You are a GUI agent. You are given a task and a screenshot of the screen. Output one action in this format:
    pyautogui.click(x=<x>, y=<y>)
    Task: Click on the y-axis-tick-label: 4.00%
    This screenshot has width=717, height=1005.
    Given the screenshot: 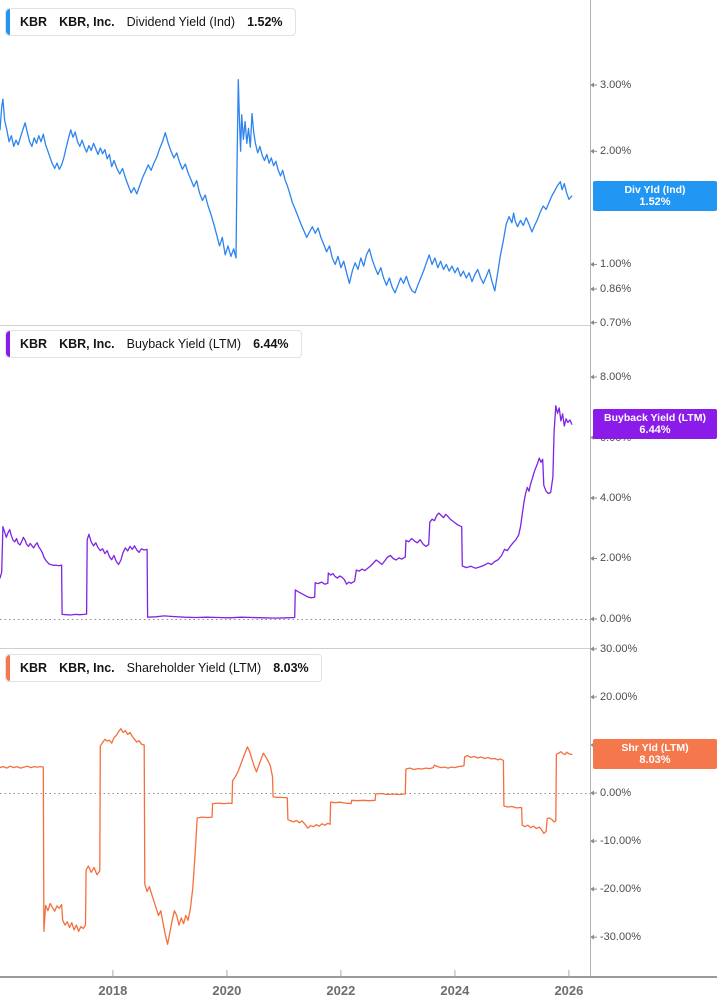 What is the action you would take?
    pyautogui.click(x=616, y=497)
    